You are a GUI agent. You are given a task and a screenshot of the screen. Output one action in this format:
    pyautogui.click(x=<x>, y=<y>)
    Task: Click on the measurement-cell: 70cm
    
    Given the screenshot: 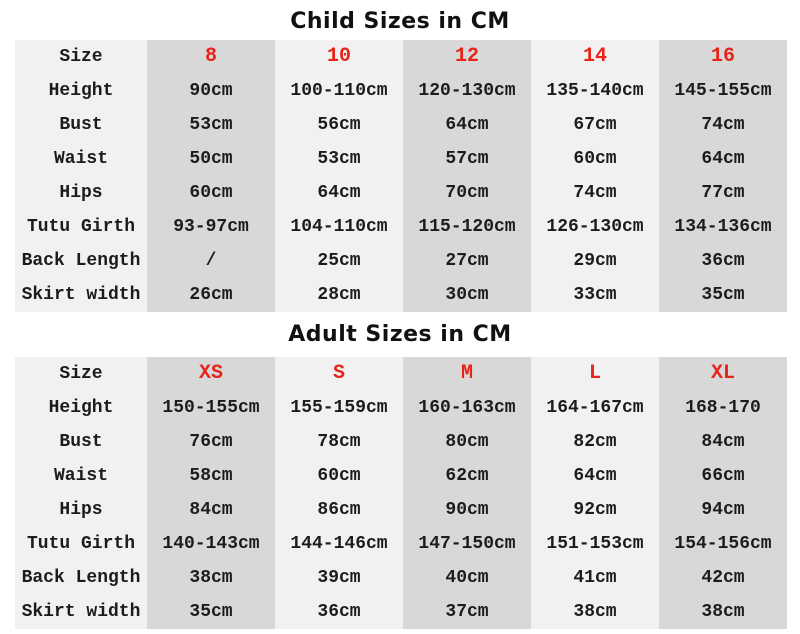 What is the action you would take?
    pyautogui.click(x=467, y=193)
    